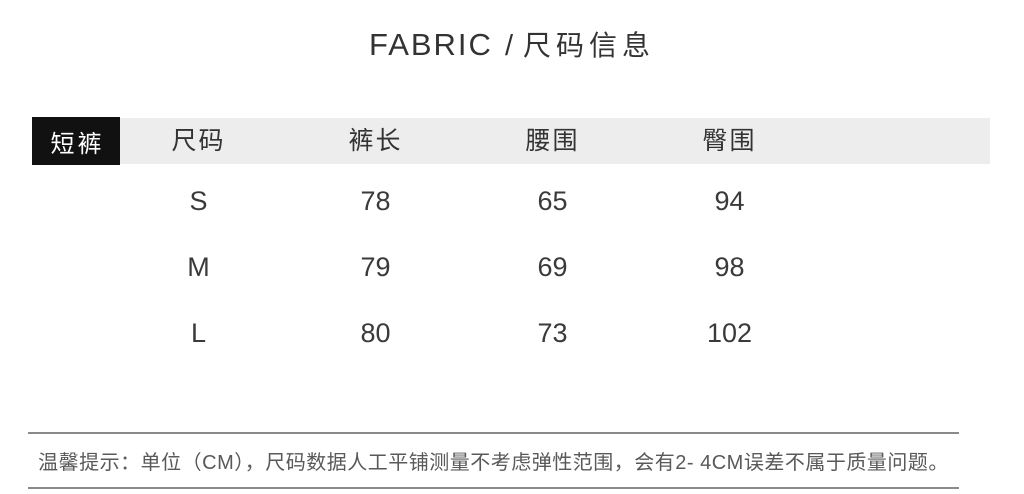  I want to click on cell-pants-length: 79, so click(375, 267).